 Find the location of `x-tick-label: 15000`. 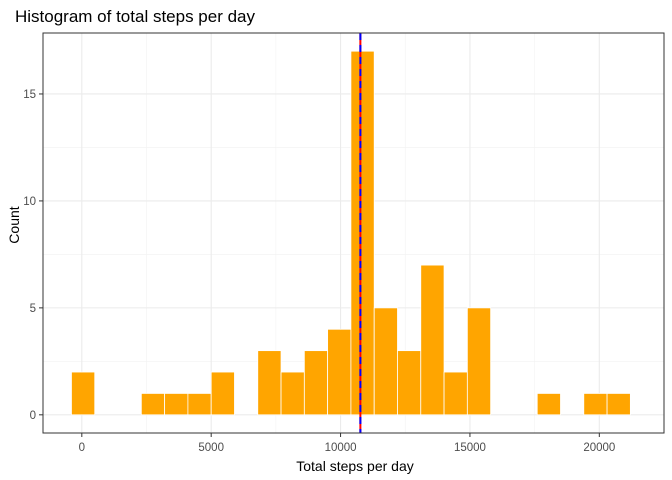

x-tick-label: 15000 is located at coordinates (470, 448).